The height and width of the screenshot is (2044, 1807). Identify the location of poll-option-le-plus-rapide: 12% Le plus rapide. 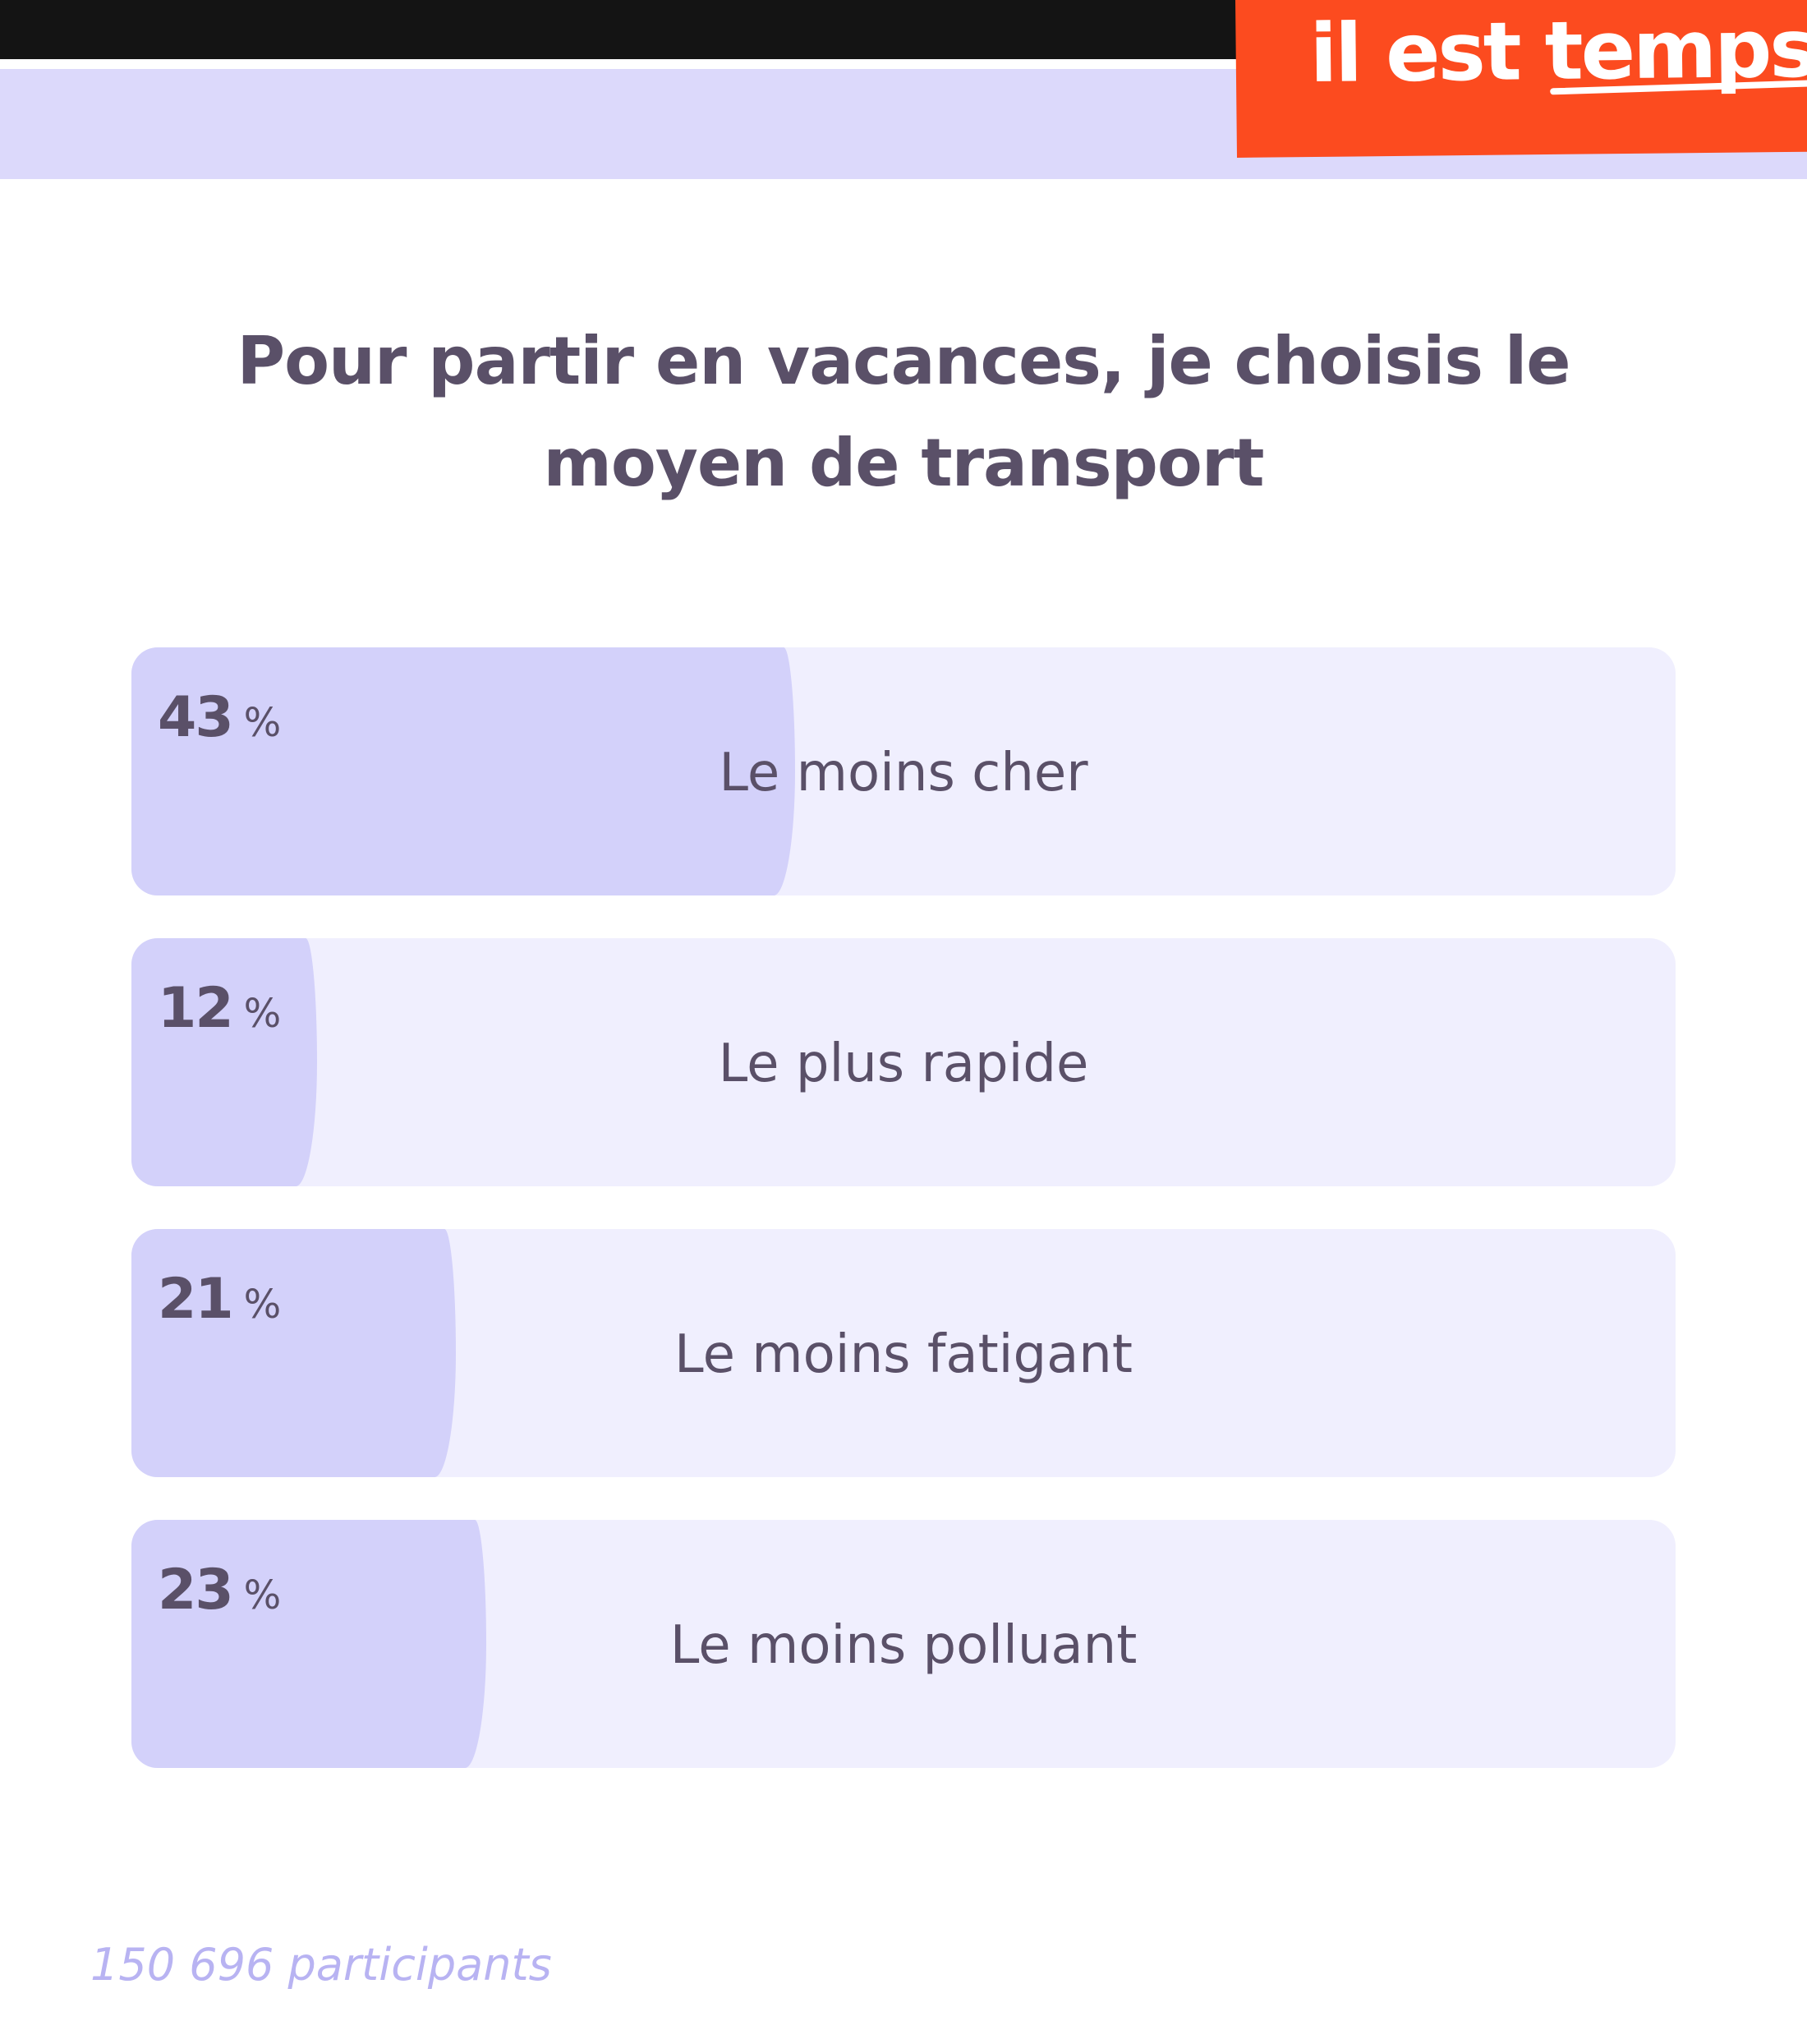
(903, 1062).